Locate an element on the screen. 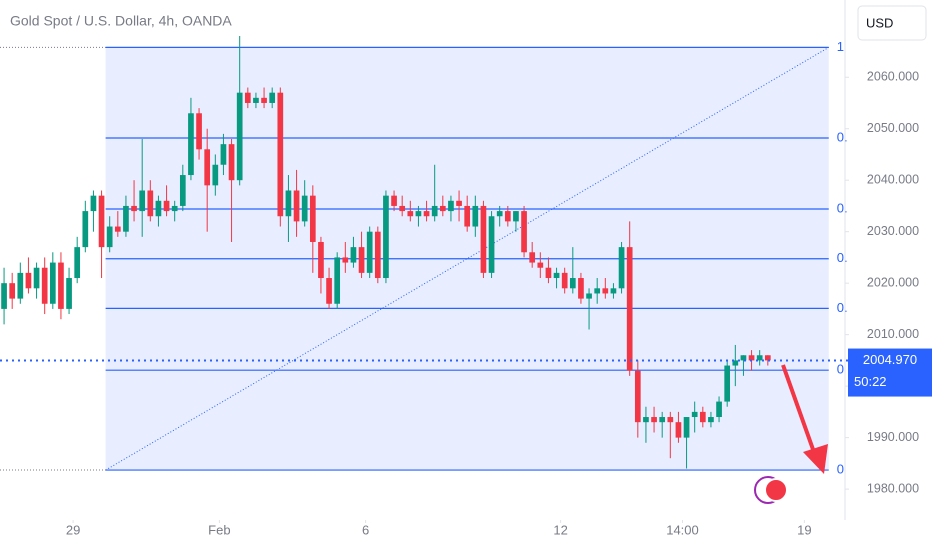 Image resolution: width=932 pixels, height=550 pixels. last-price-tag is located at coordinates (890, 372).